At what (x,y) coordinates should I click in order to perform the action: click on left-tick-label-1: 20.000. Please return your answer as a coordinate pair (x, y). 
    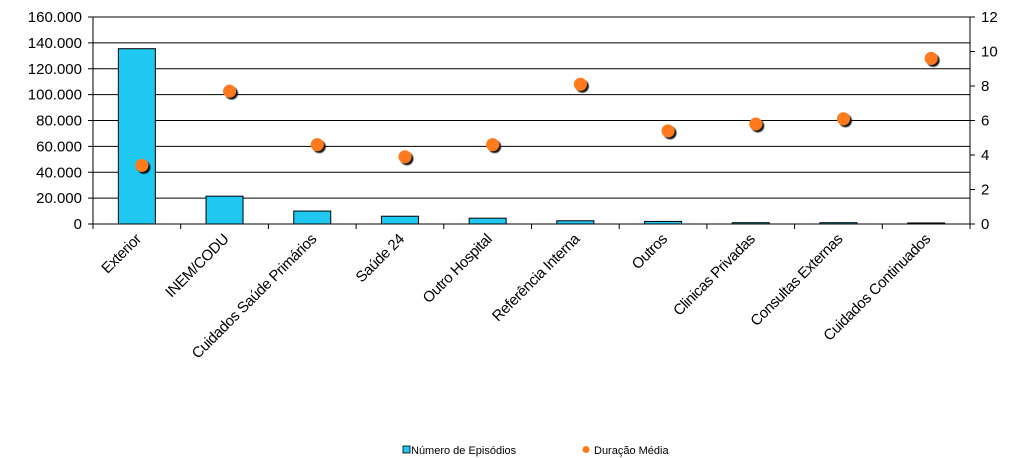
    Looking at the image, I should click on (59, 198).